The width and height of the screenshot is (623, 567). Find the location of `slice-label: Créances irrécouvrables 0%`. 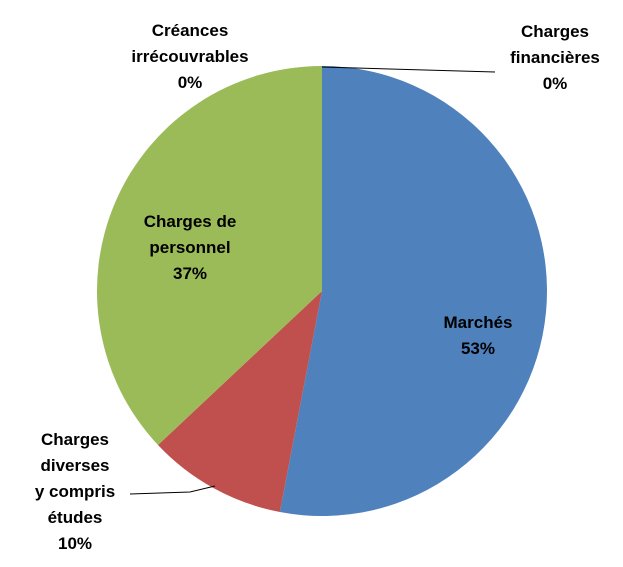

slice-label: Créances irrécouvrables 0% is located at coordinates (189, 57).